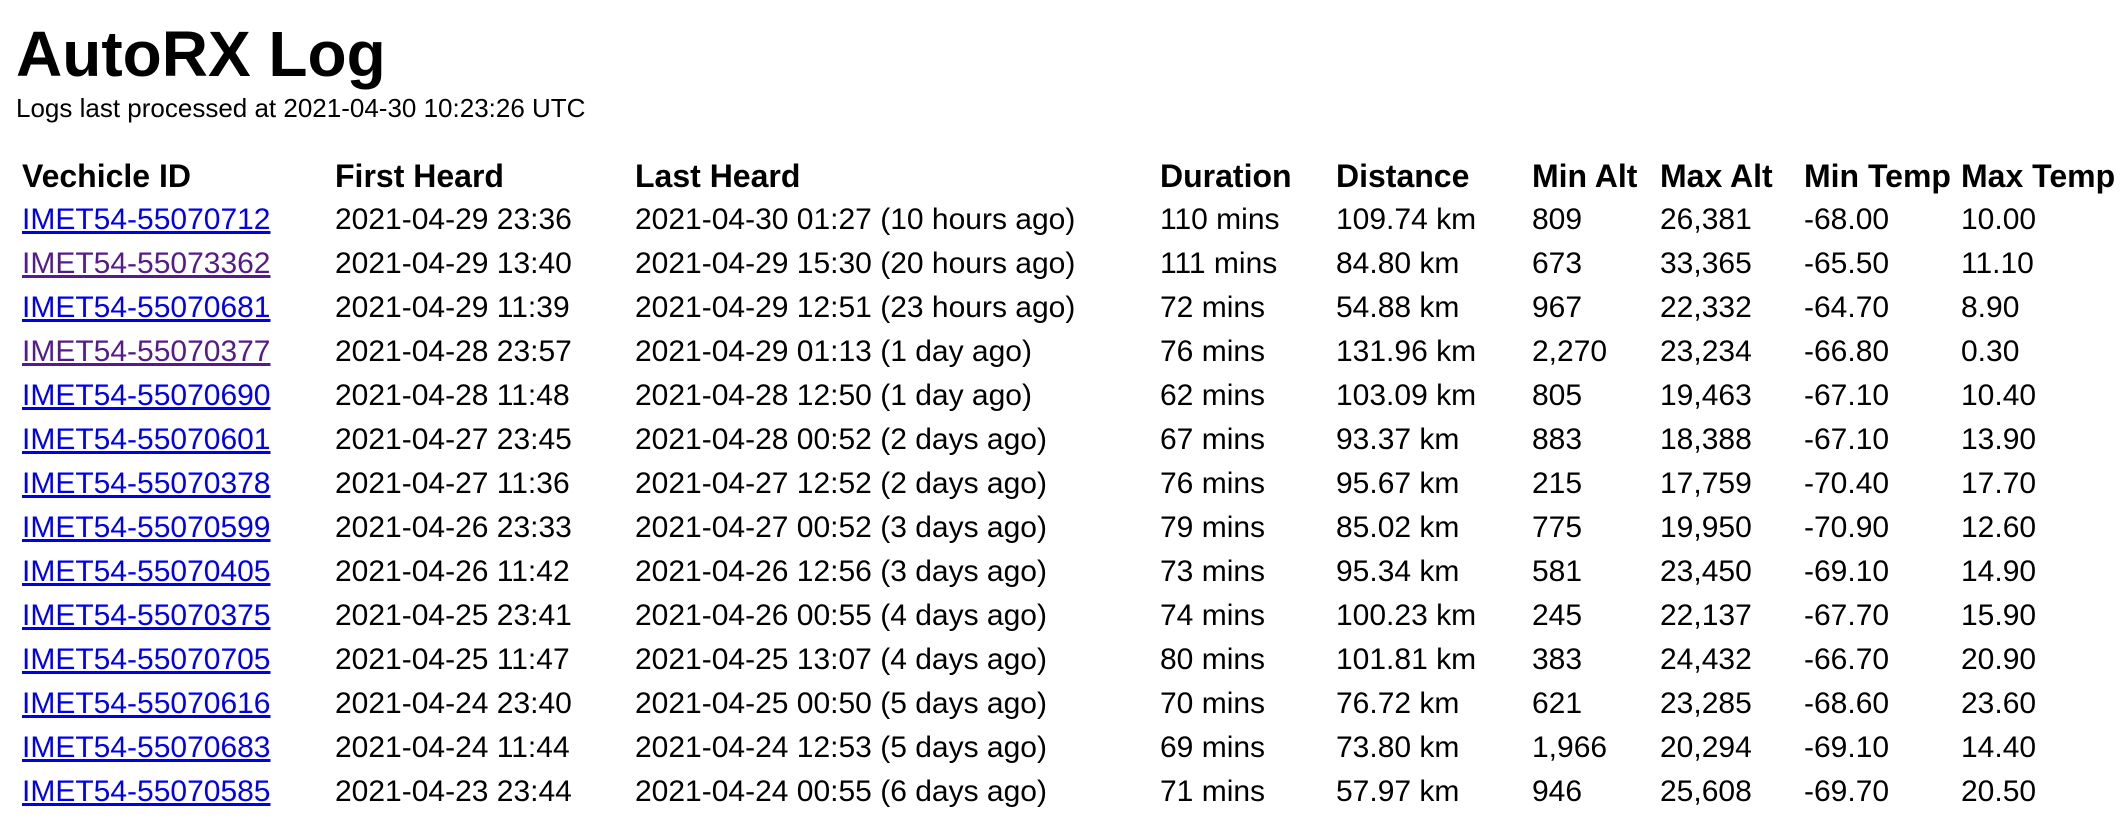 The height and width of the screenshot is (826, 2128). What do you see at coordinates (146, 791) in the screenshot?
I see `vehicle-id-link: IMET54-55070585` at bounding box center [146, 791].